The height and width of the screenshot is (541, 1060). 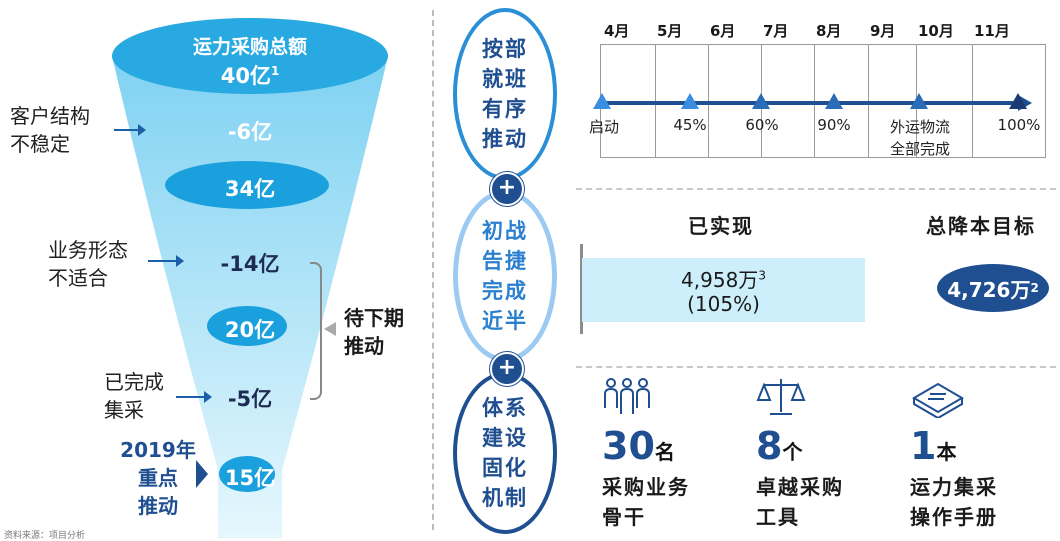 I want to click on milestone-label: 100%, so click(x=1019, y=125).